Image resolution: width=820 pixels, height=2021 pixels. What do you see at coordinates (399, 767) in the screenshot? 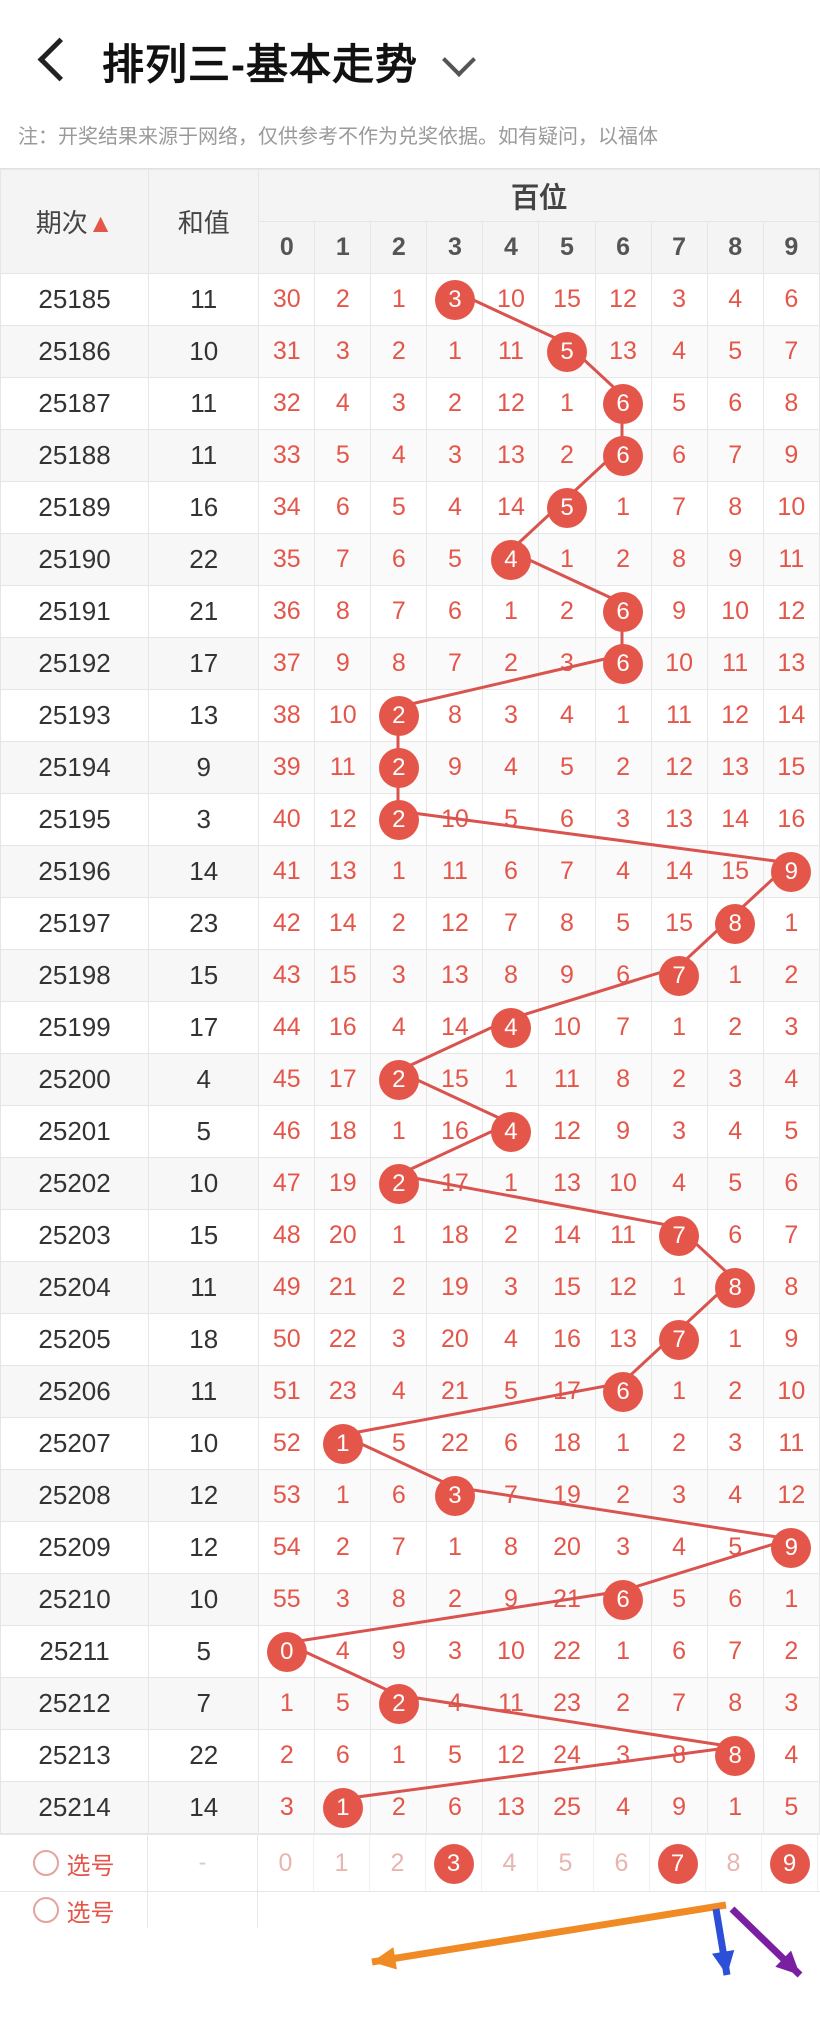
I see `cell-hit: 2` at bounding box center [399, 767].